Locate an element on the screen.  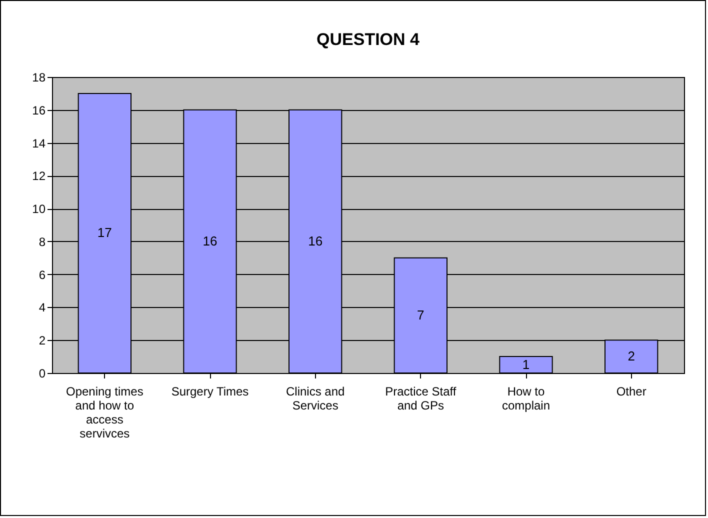
x-tick-label: Opening times and how to access servivces is located at coordinates (105, 412).